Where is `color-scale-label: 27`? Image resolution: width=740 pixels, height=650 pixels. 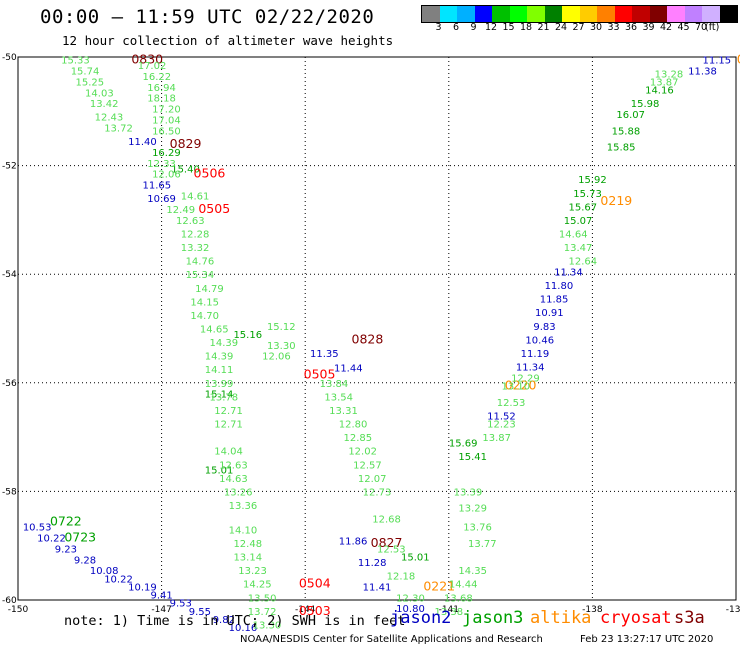
color-scale-label: 27 is located at coordinates (578, 27).